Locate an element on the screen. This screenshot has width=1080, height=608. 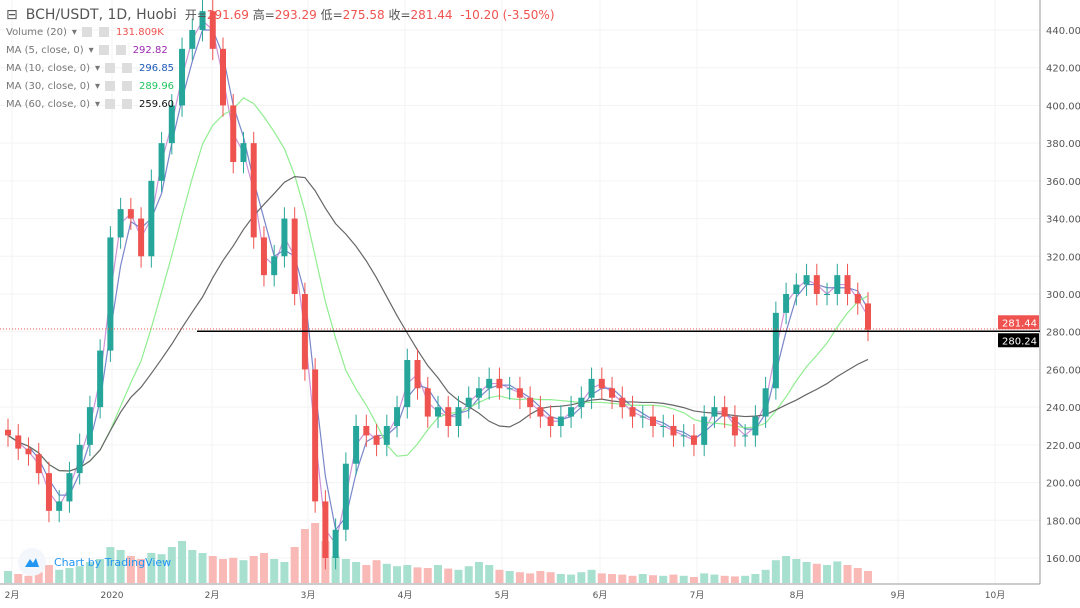
low-value: 275.58 is located at coordinates (363, 15).